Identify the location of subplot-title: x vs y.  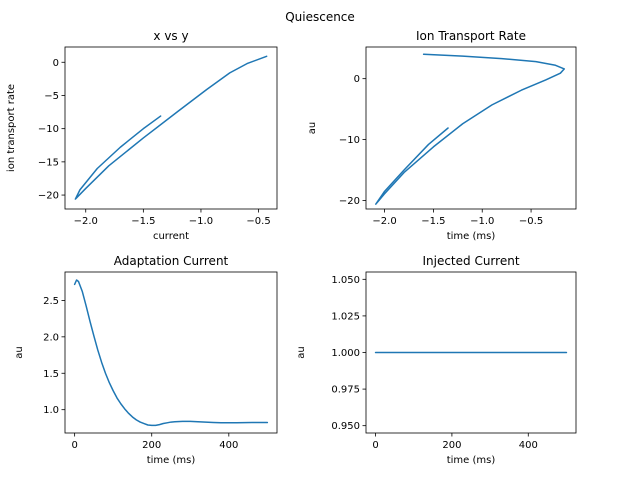
(170, 36).